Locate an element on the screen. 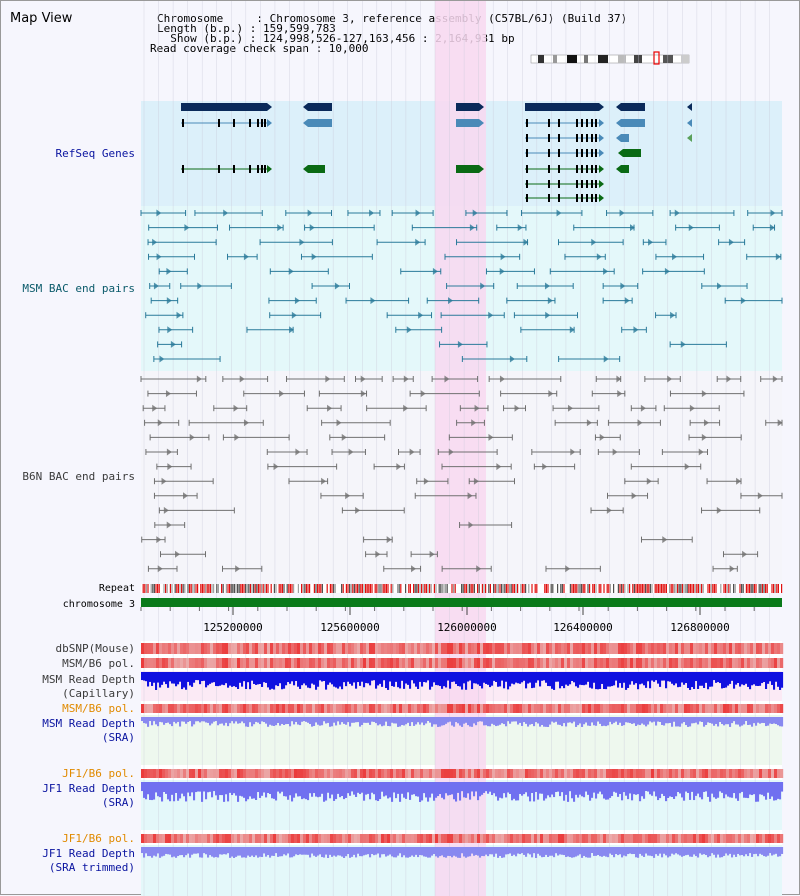 The image size is (800, 896). refseq-genes-track is located at coordinates (436, 152).